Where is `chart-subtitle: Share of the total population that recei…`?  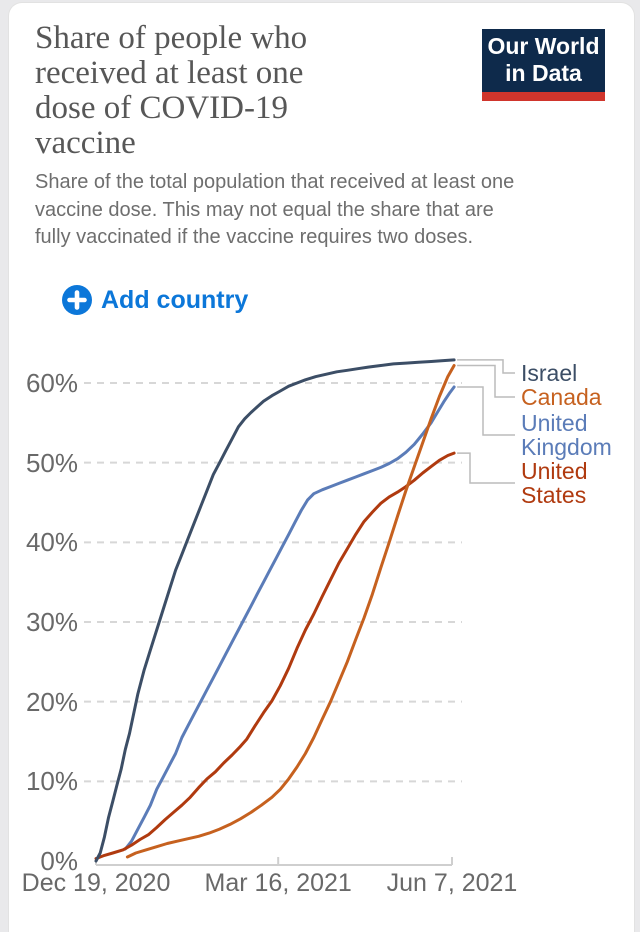 chart-subtitle: Share of the total population that recei… is located at coordinates (275, 209).